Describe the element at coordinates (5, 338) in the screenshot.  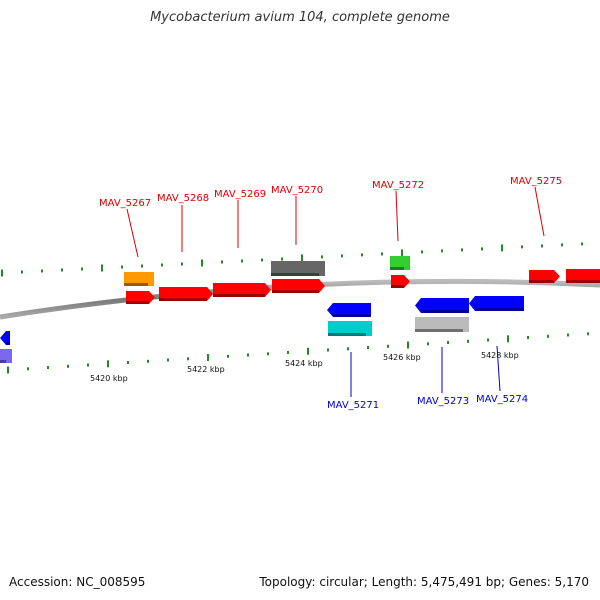
I see `gene-arrow-left-edge` at that location.